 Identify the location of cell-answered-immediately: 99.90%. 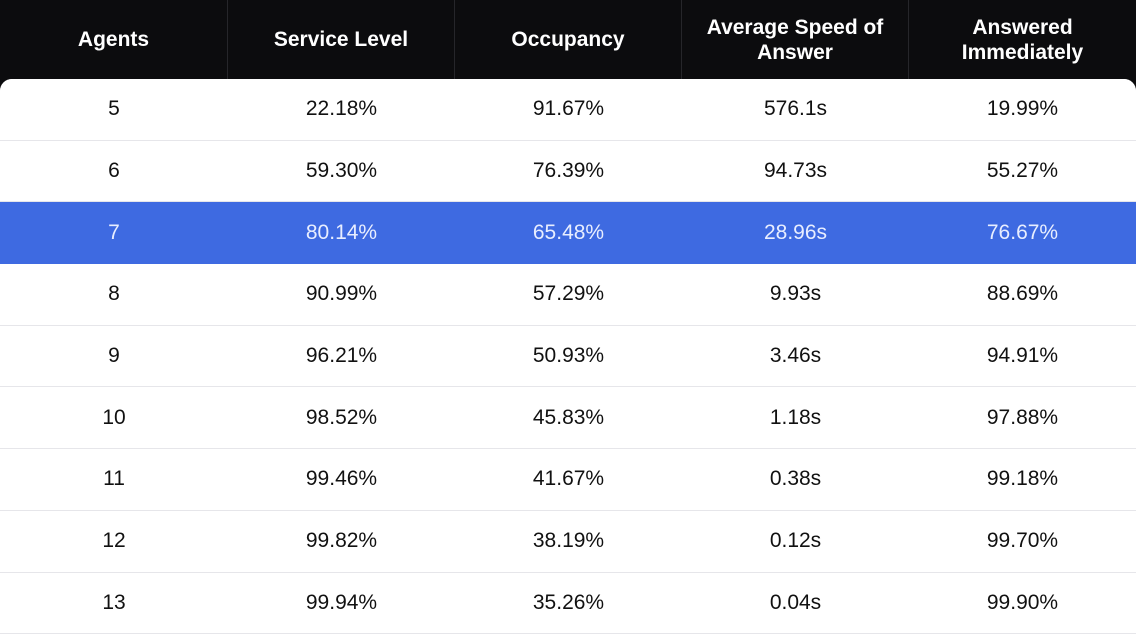
(1022, 602).